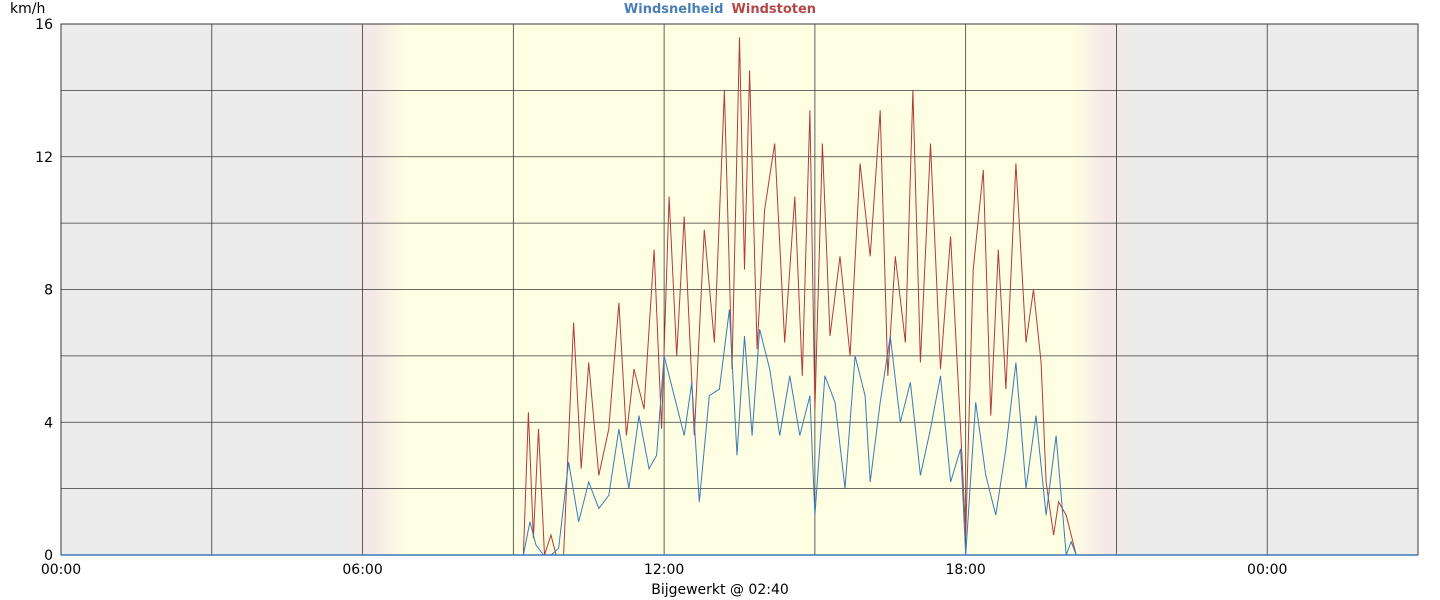  Describe the element at coordinates (48, 423) in the screenshot. I see `y-tick-label: 4` at that location.